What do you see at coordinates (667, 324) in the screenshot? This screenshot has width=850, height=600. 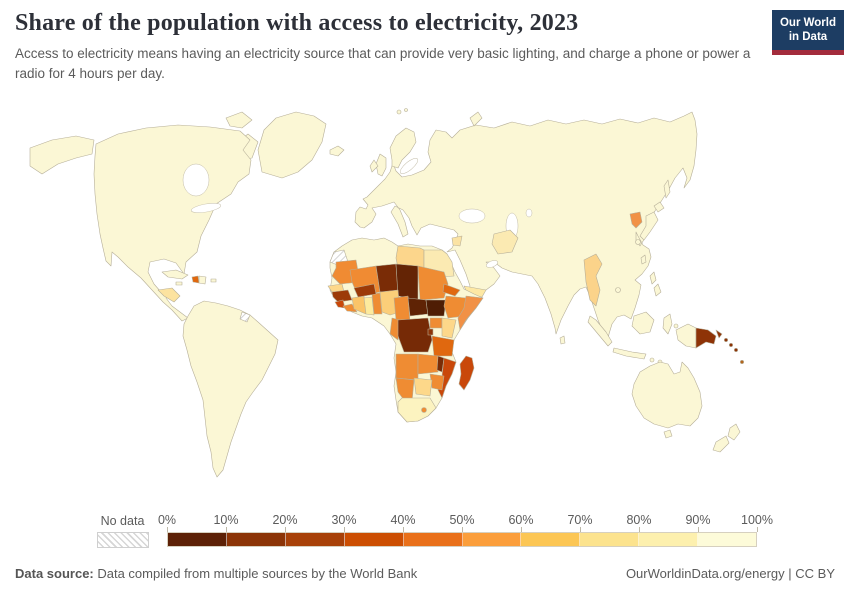 I see `region-sulawesi` at bounding box center [667, 324].